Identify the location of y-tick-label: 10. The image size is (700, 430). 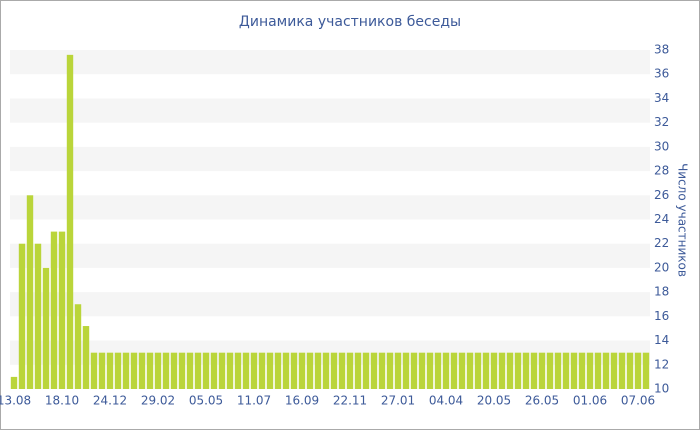
(661, 389).